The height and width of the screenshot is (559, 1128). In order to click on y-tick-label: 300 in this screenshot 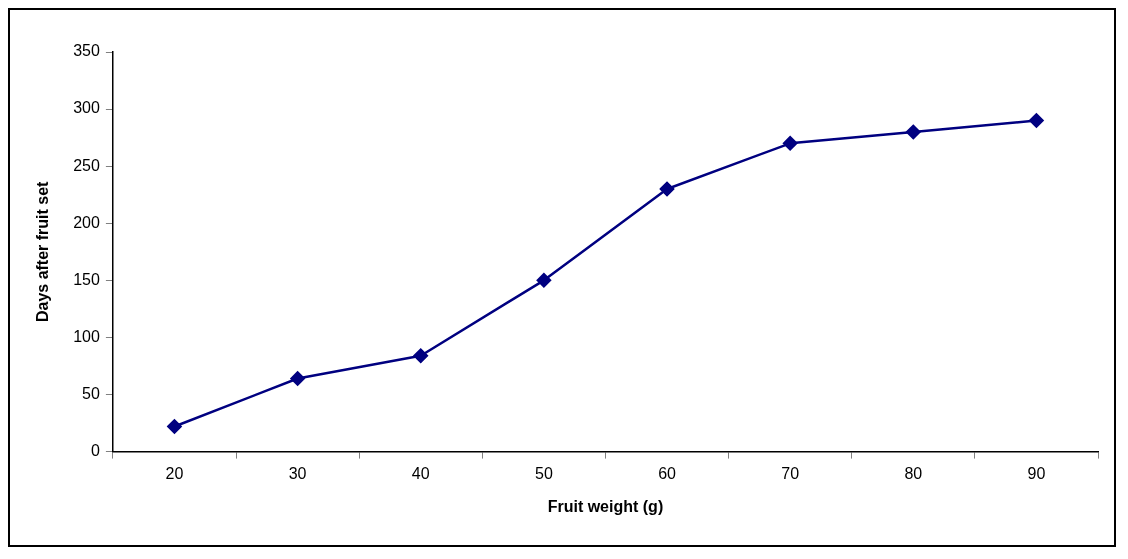, I will do `click(86, 108)`.